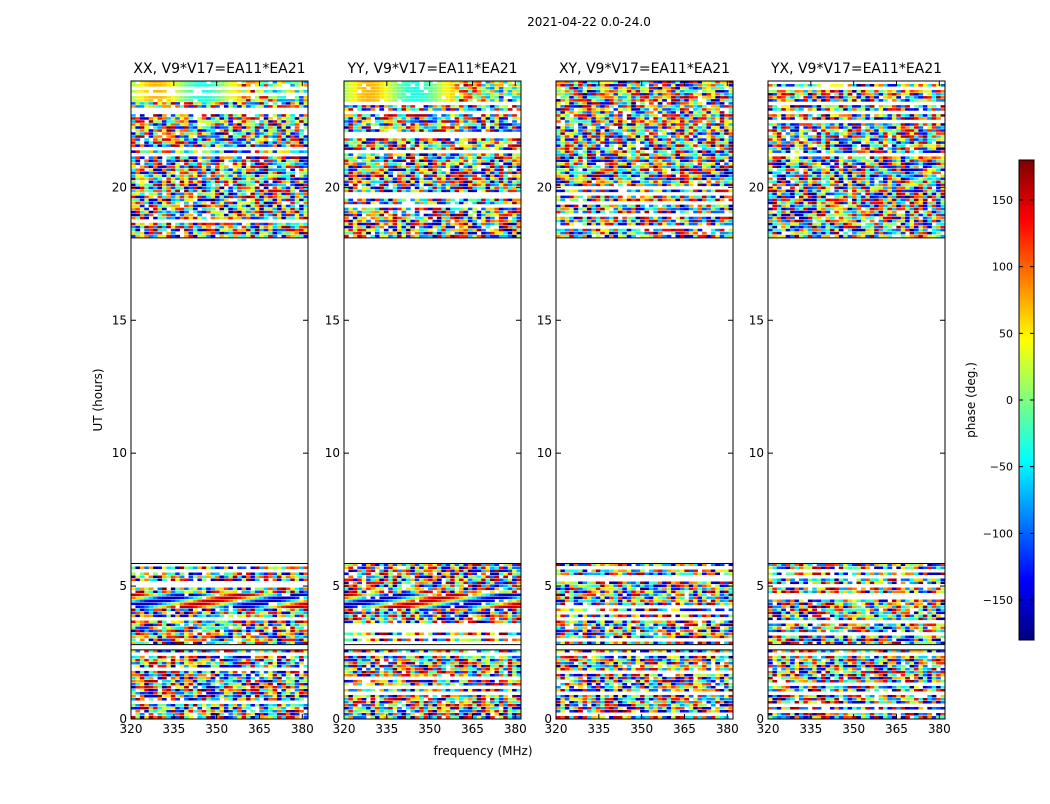  What do you see at coordinates (482, 751) in the screenshot?
I see `x-axis-label: frequency (MHz)` at bounding box center [482, 751].